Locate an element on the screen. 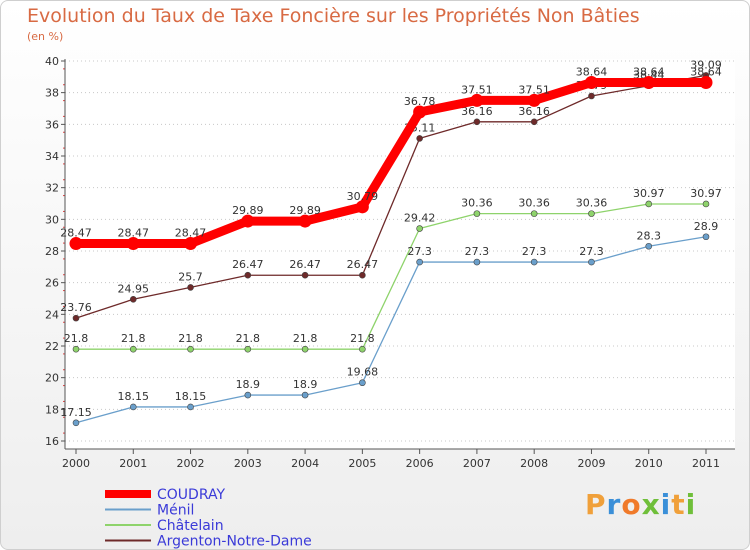 This screenshot has height=550, width=750. y-tick-label: 28 is located at coordinates (52, 251).